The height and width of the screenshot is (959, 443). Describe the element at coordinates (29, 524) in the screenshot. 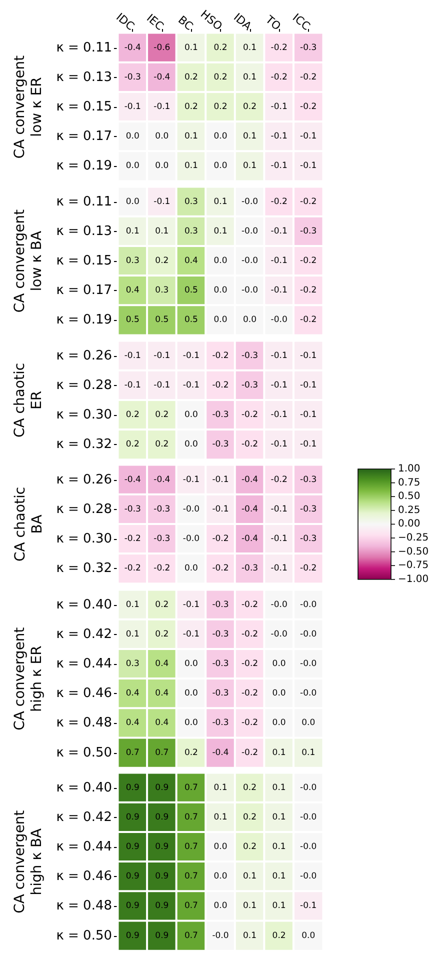

I see `y-axis-title: CA chaotic BA` at that location.